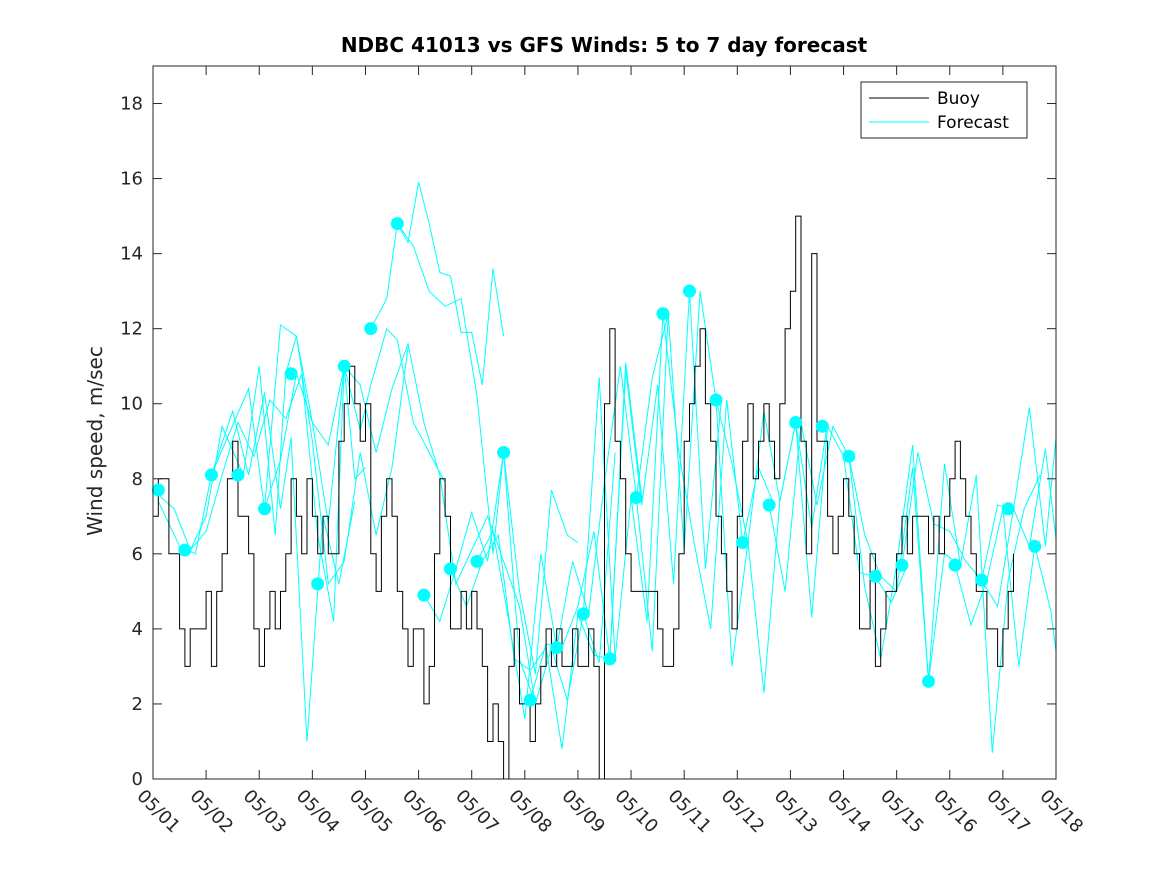  Describe the element at coordinates (137, 479) in the screenshot. I see `y-tick-label: 8` at that location.